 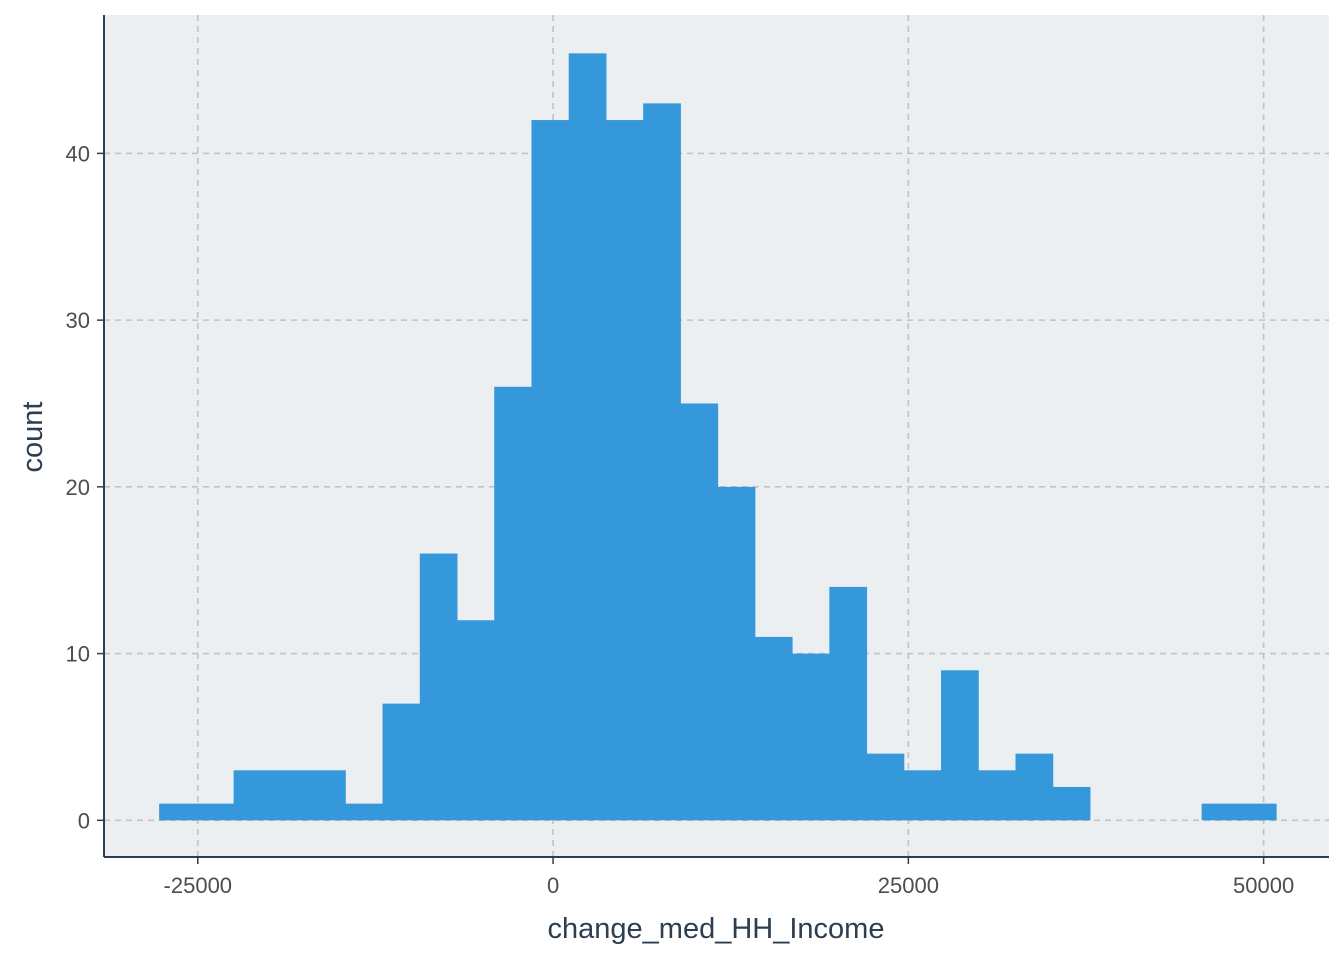 I want to click on x-tick-label: 50000, so click(x=1263, y=885).